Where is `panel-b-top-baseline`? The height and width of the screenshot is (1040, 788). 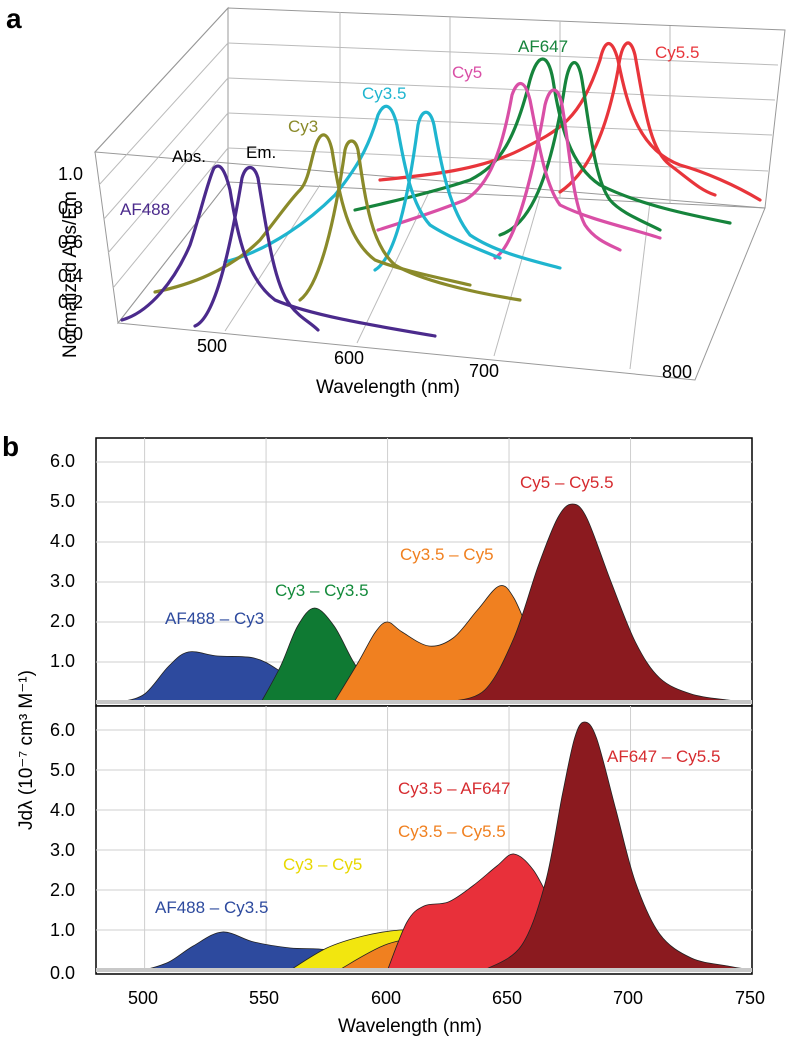
panel-b-top-baseline is located at coordinates (424, 702).